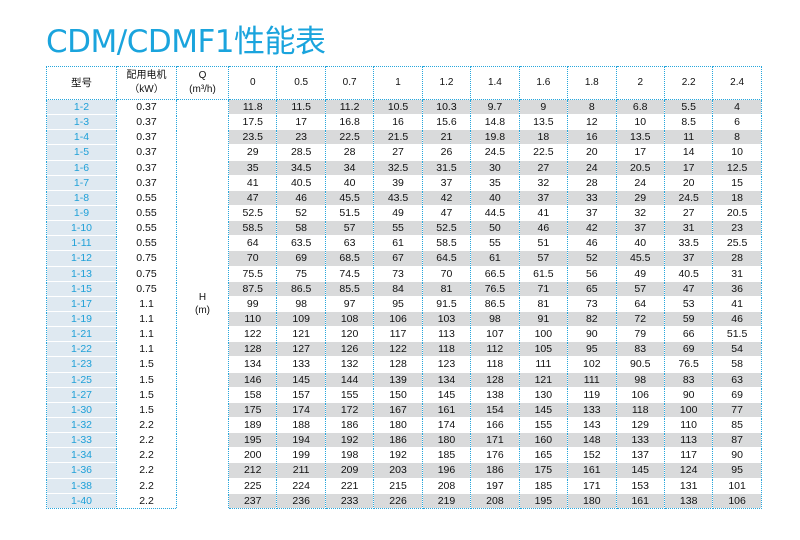 The height and width of the screenshot is (540, 800). What do you see at coordinates (544, 319) in the screenshot?
I see `head-value-cell: 91` at bounding box center [544, 319].